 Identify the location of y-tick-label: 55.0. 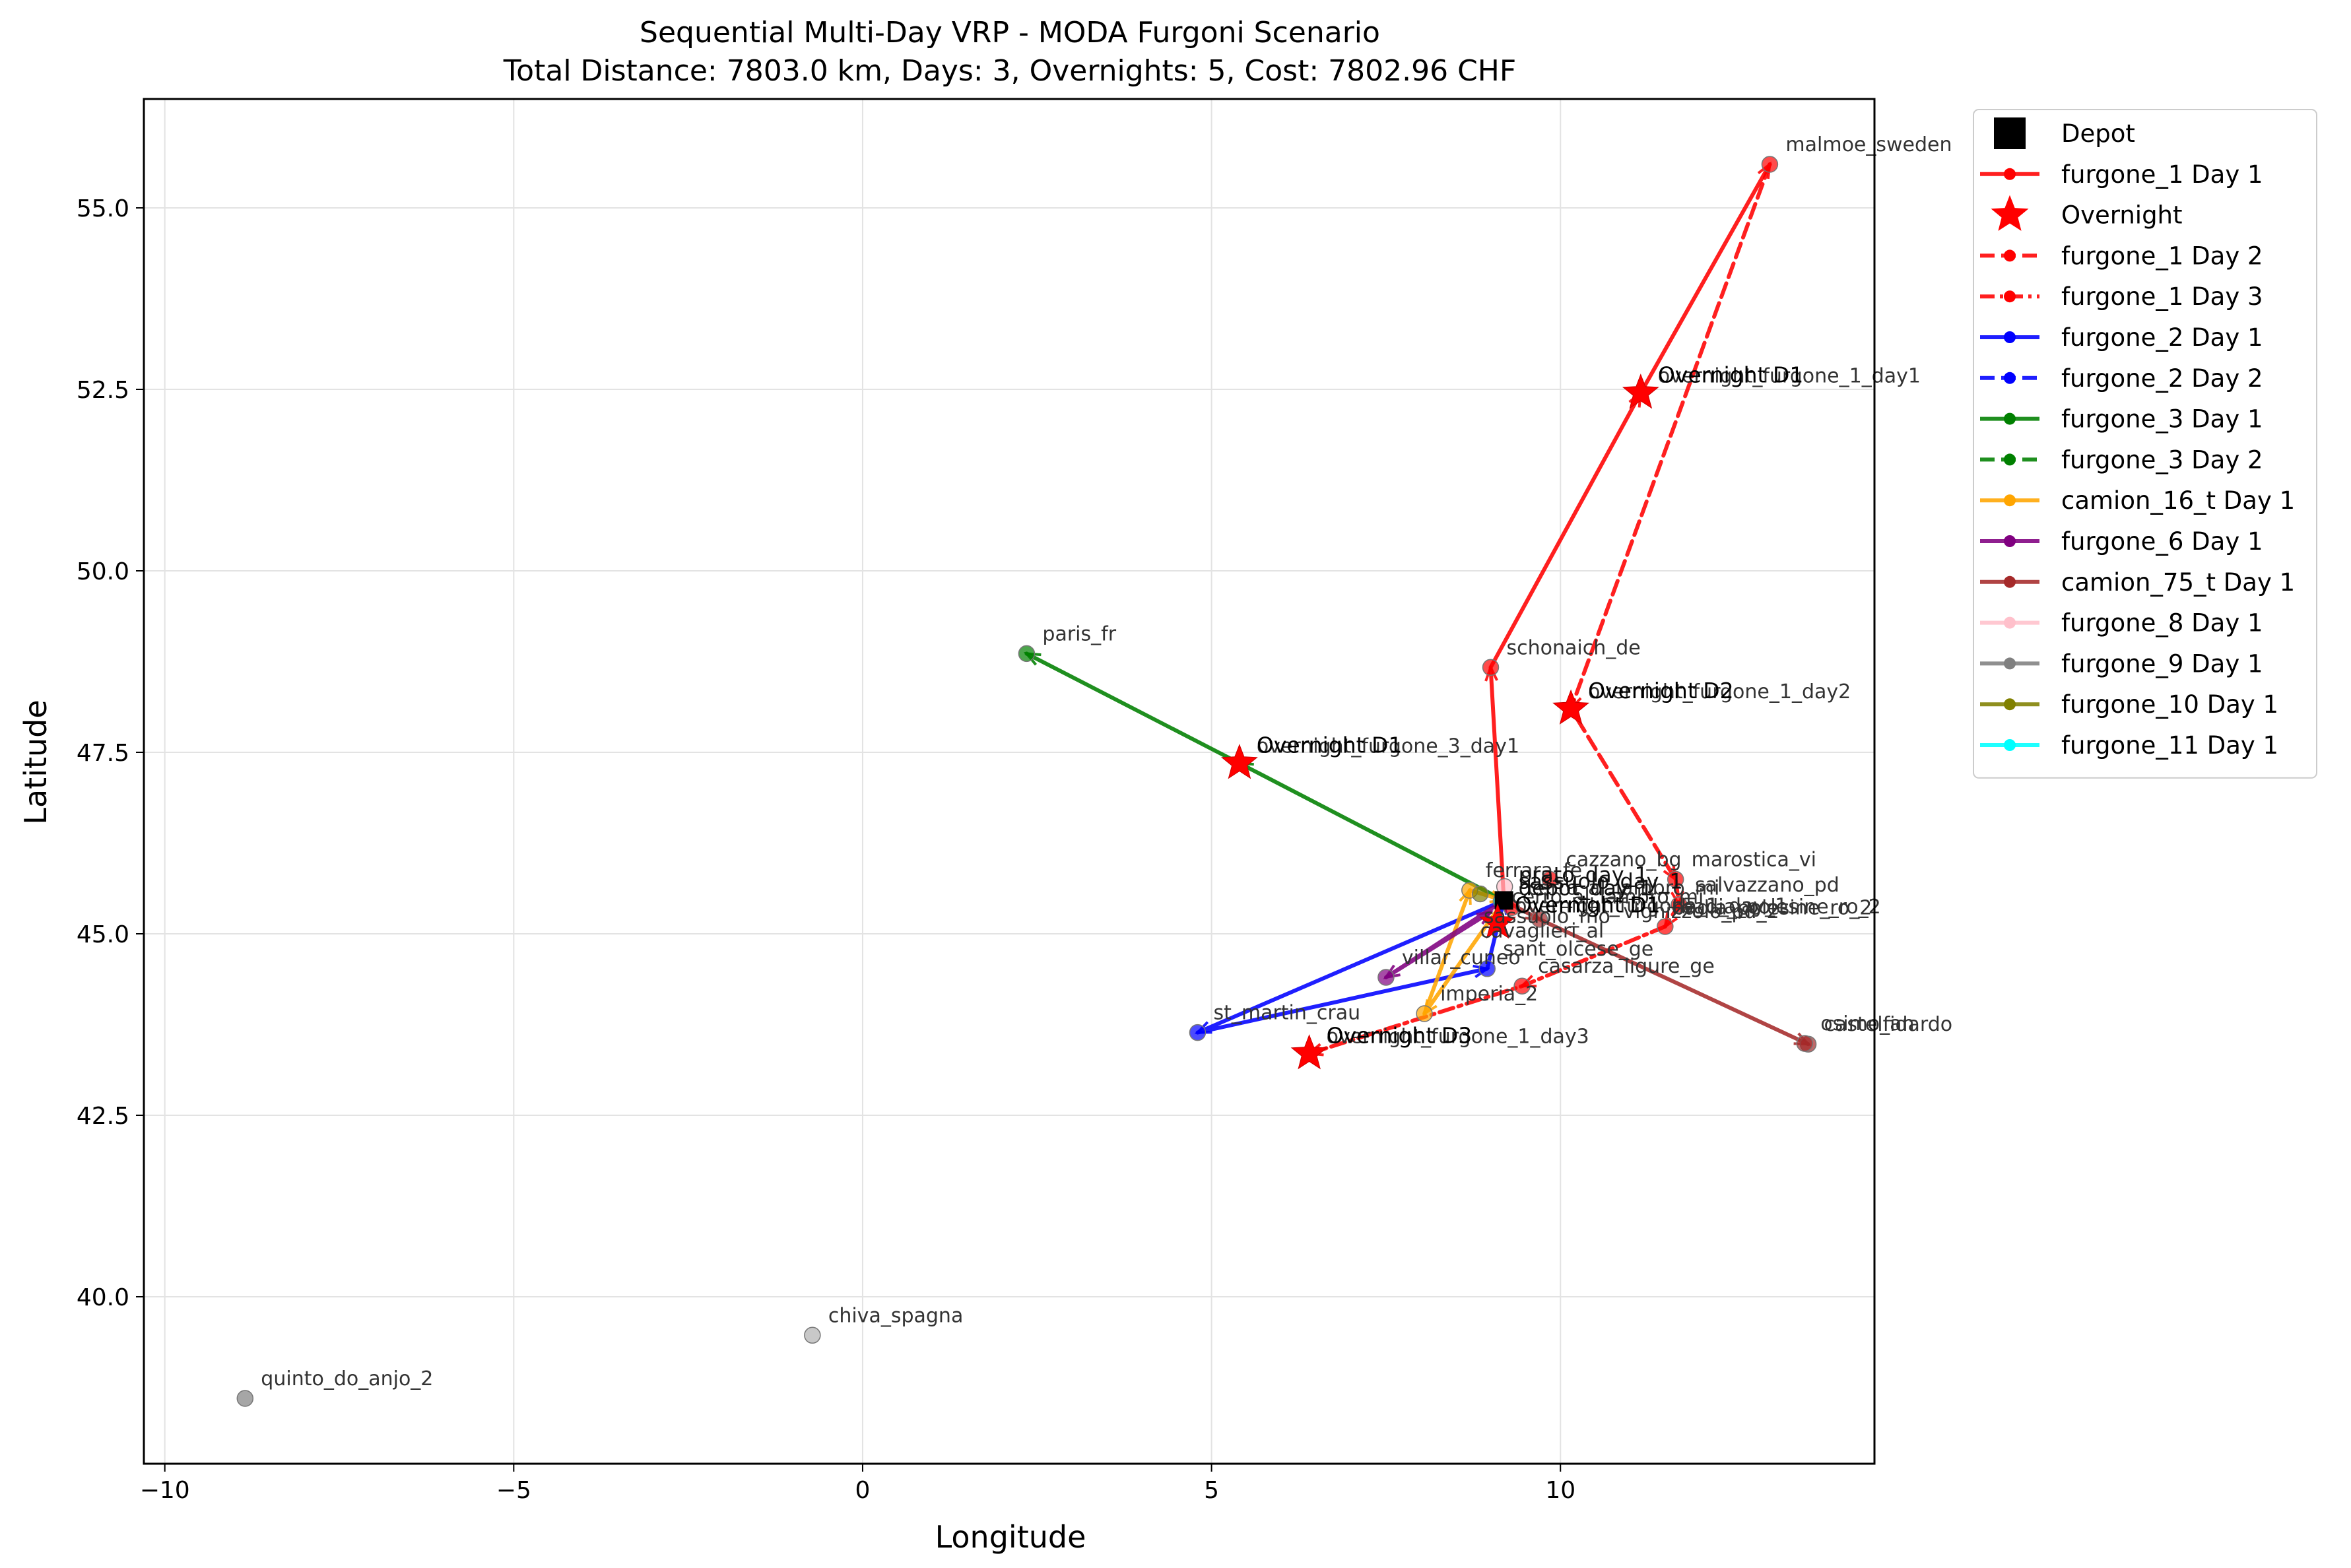
(103, 209).